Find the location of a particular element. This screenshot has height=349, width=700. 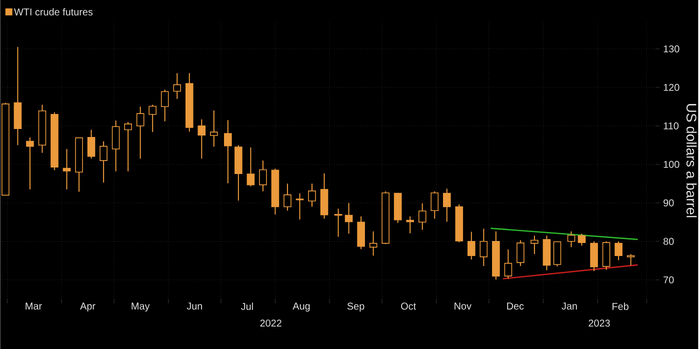

x-tick-label: Apr is located at coordinates (88, 307).